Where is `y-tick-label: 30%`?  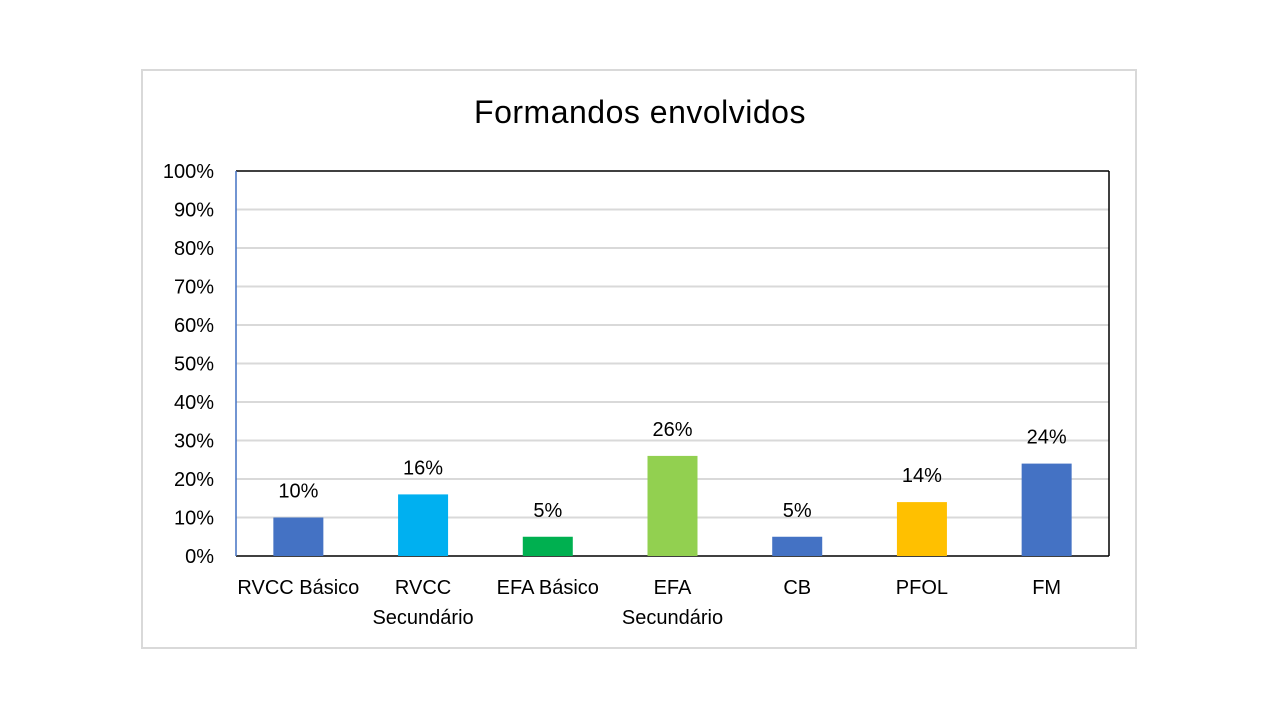 y-tick-label: 30% is located at coordinates (194, 442).